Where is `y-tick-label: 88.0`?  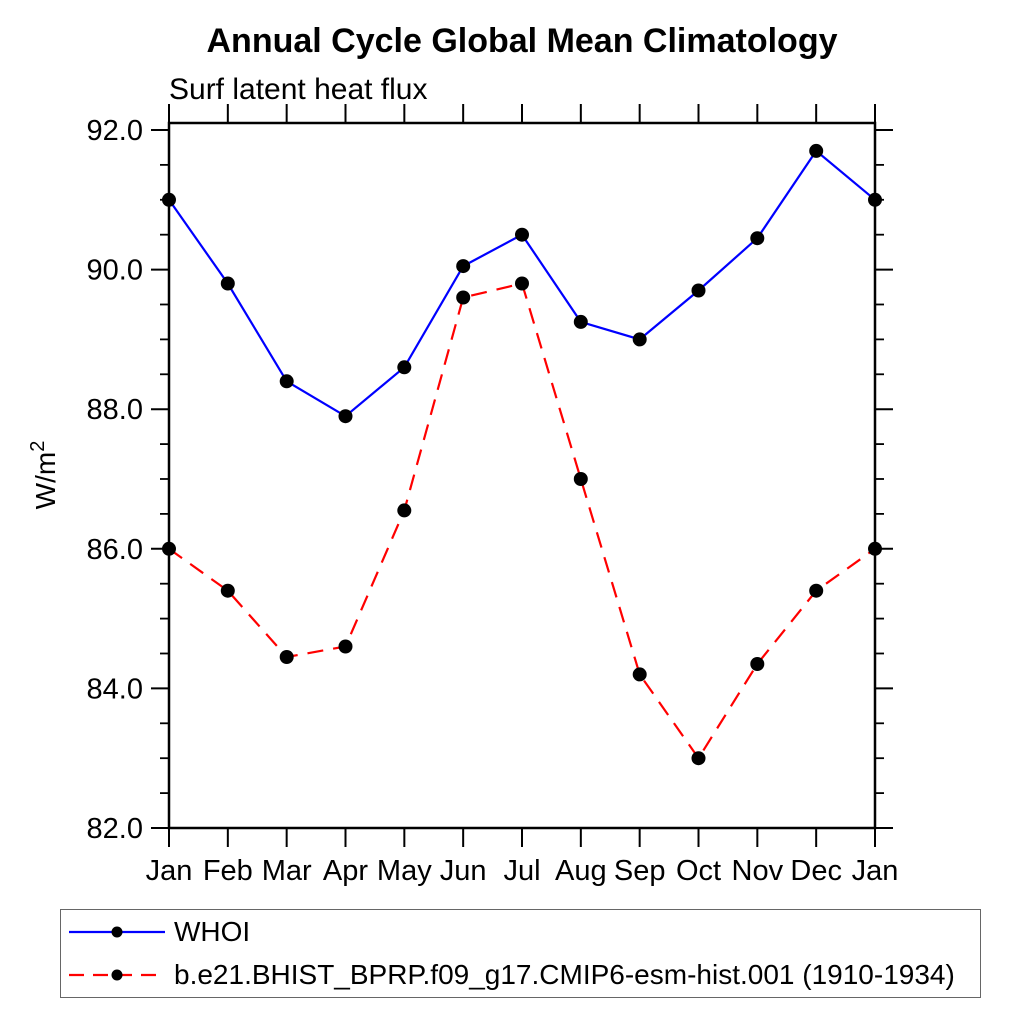
y-tick-label: 88.0 is located at coordinates (115, 410).